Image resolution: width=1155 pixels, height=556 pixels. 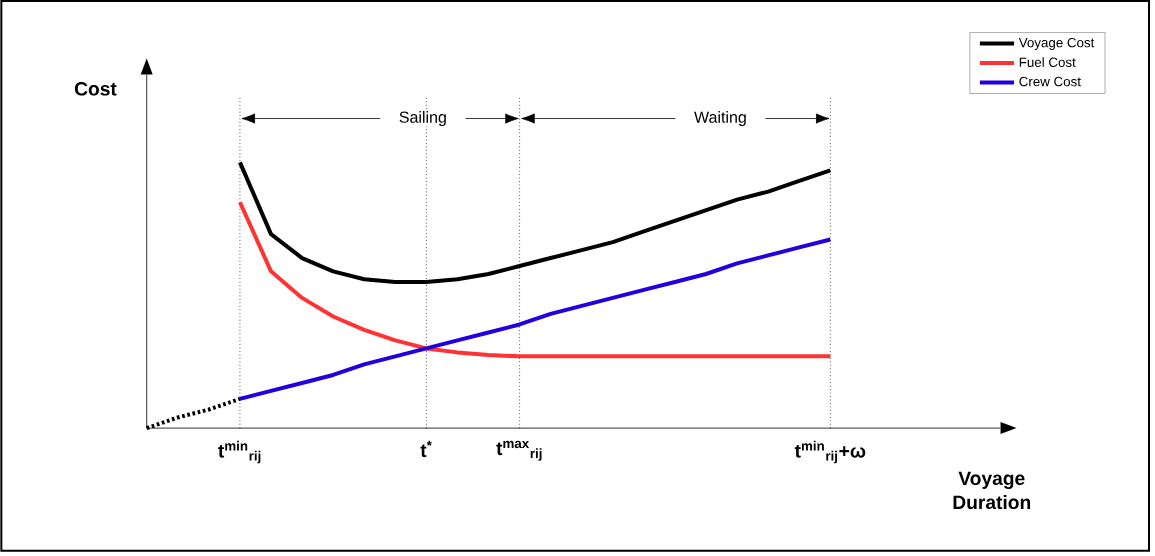 What do you see at coordinates (1047, 62) in the screenshot?
I see `legend-label: Fuel Cost` at bounding box center [1047, 62].